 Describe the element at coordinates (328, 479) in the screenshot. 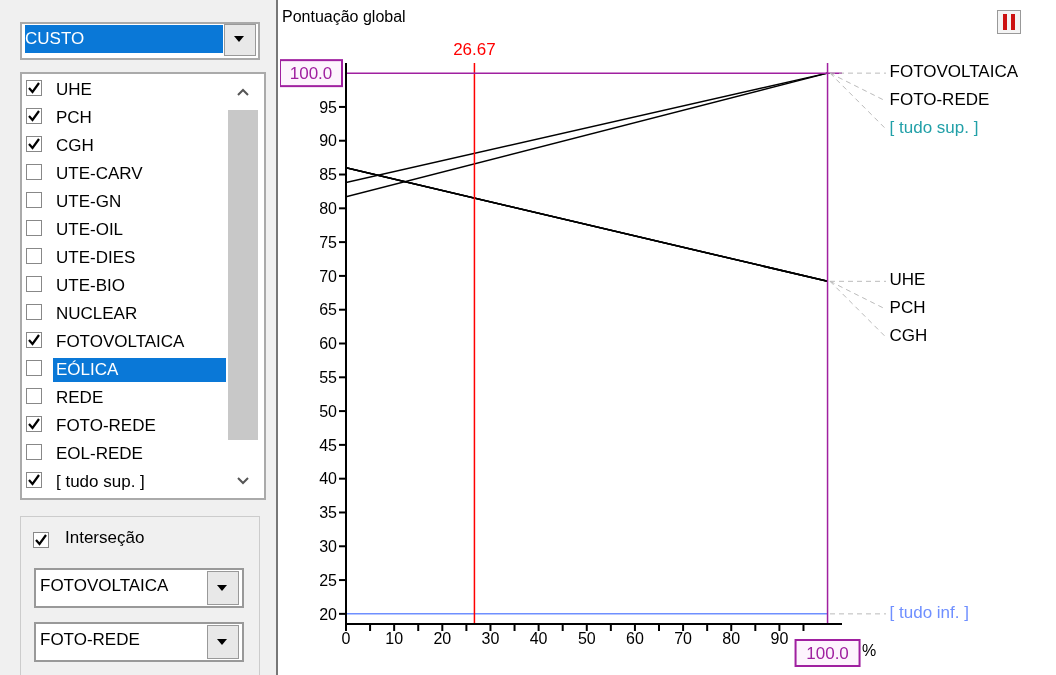

I see `y-tick-label: 40` at that location.